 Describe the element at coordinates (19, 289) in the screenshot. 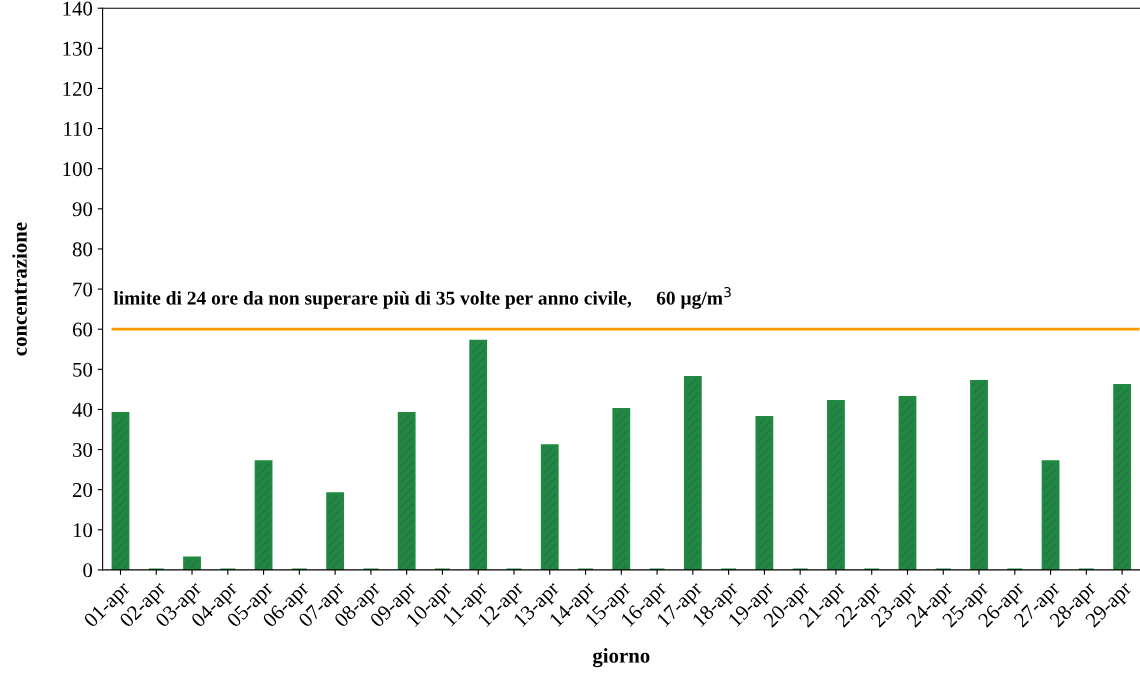

I see `y-axis-title: concentrazione` at that location.